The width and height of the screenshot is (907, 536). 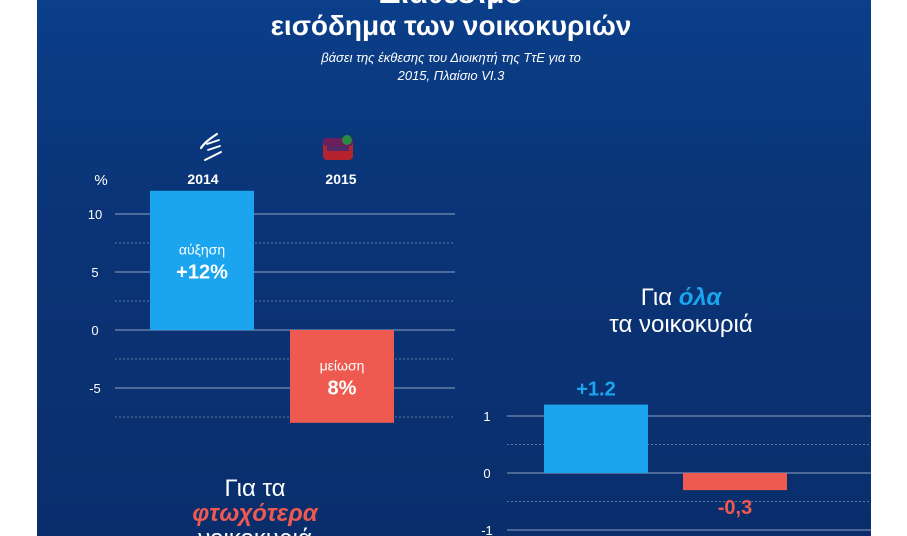 I want to click on right-title-line1: Για όλα, so click(x=682, y=297).